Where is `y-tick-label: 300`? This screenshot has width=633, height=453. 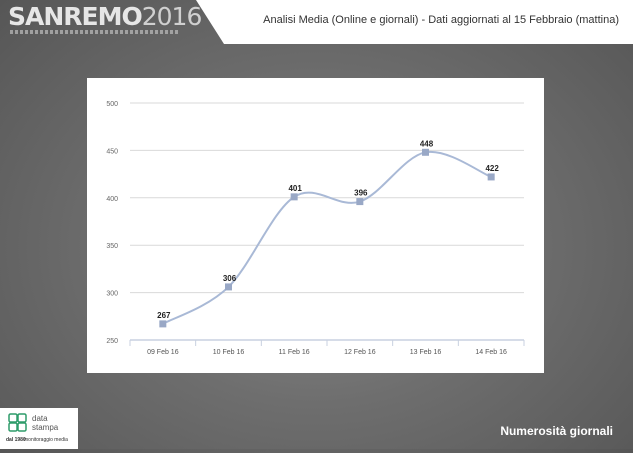
y-tick-label: 300 is located at coordinates (112, 294).